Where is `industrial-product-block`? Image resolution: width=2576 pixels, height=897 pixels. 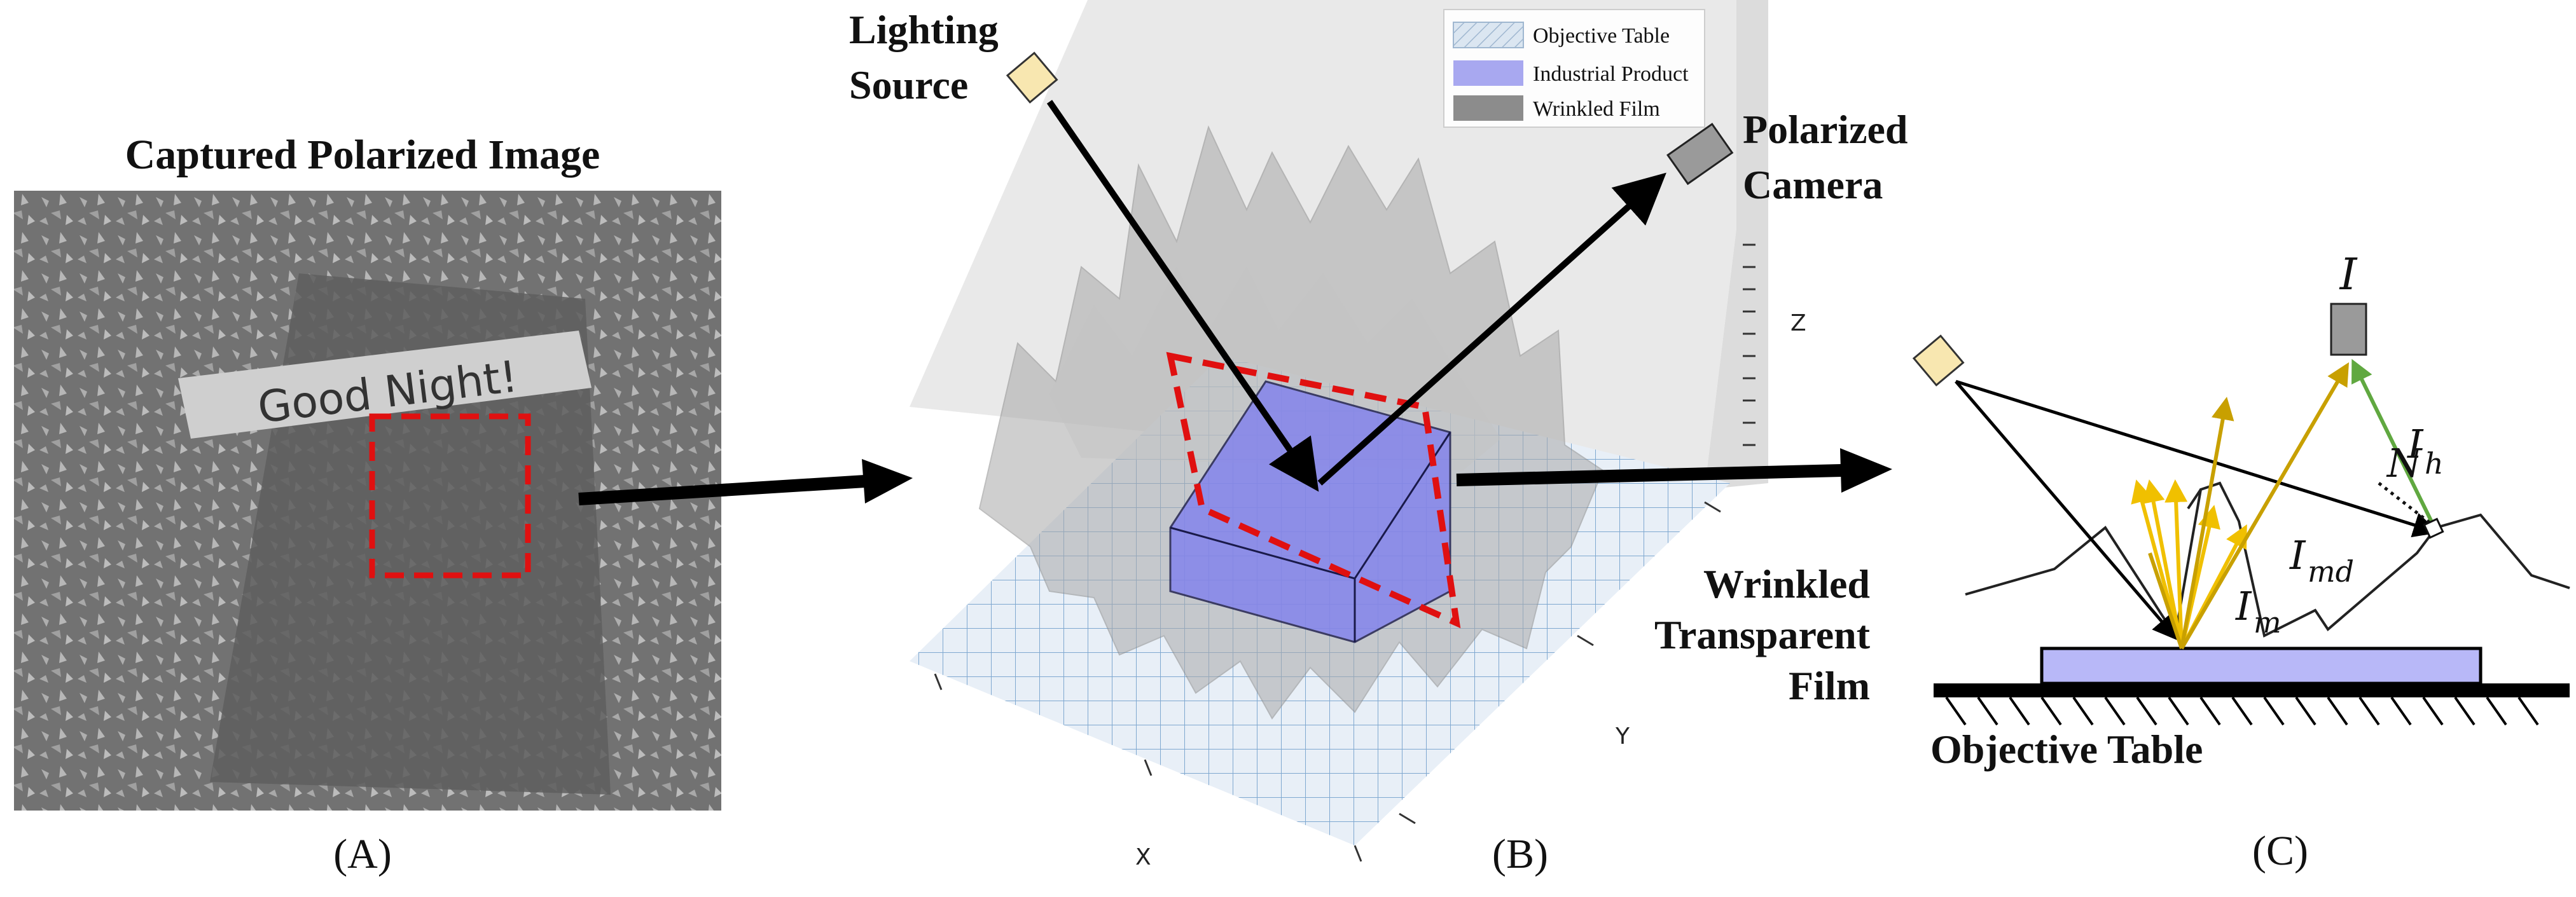 industrial-product-block is located at coordinates (2261, 666).